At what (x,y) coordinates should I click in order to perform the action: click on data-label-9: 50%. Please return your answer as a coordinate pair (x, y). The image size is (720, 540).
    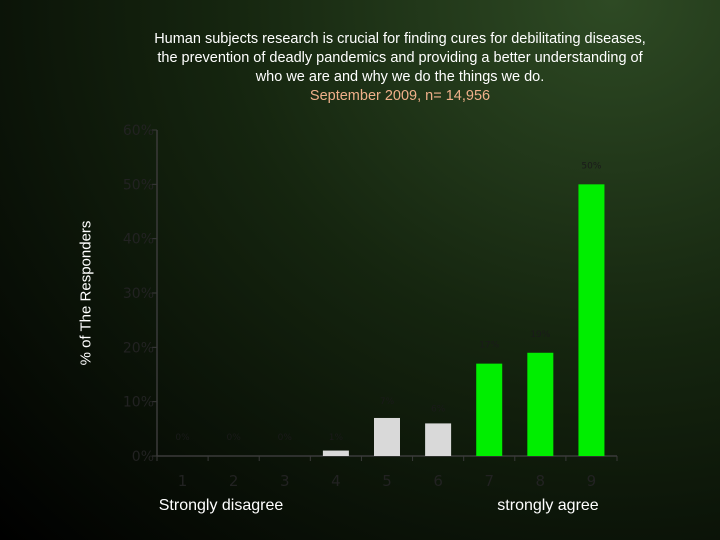
    Looking at the image, I should click on (591, 166).